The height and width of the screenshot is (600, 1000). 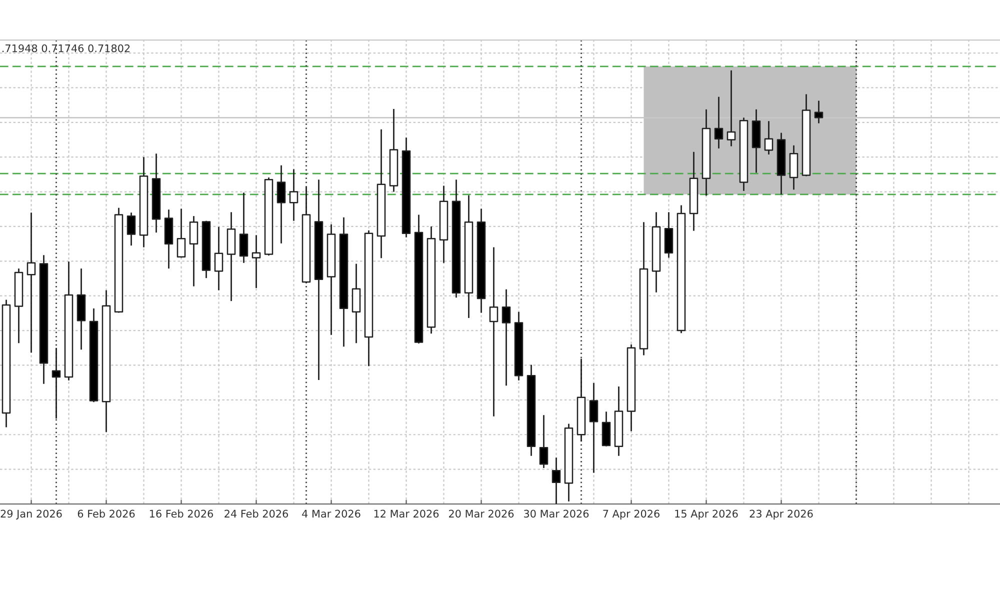 What do you see at coordinates (481, 514) in the screenshot?
I see `x-tick-label: 20 Mar 2026` at bounding box center [481, 514].